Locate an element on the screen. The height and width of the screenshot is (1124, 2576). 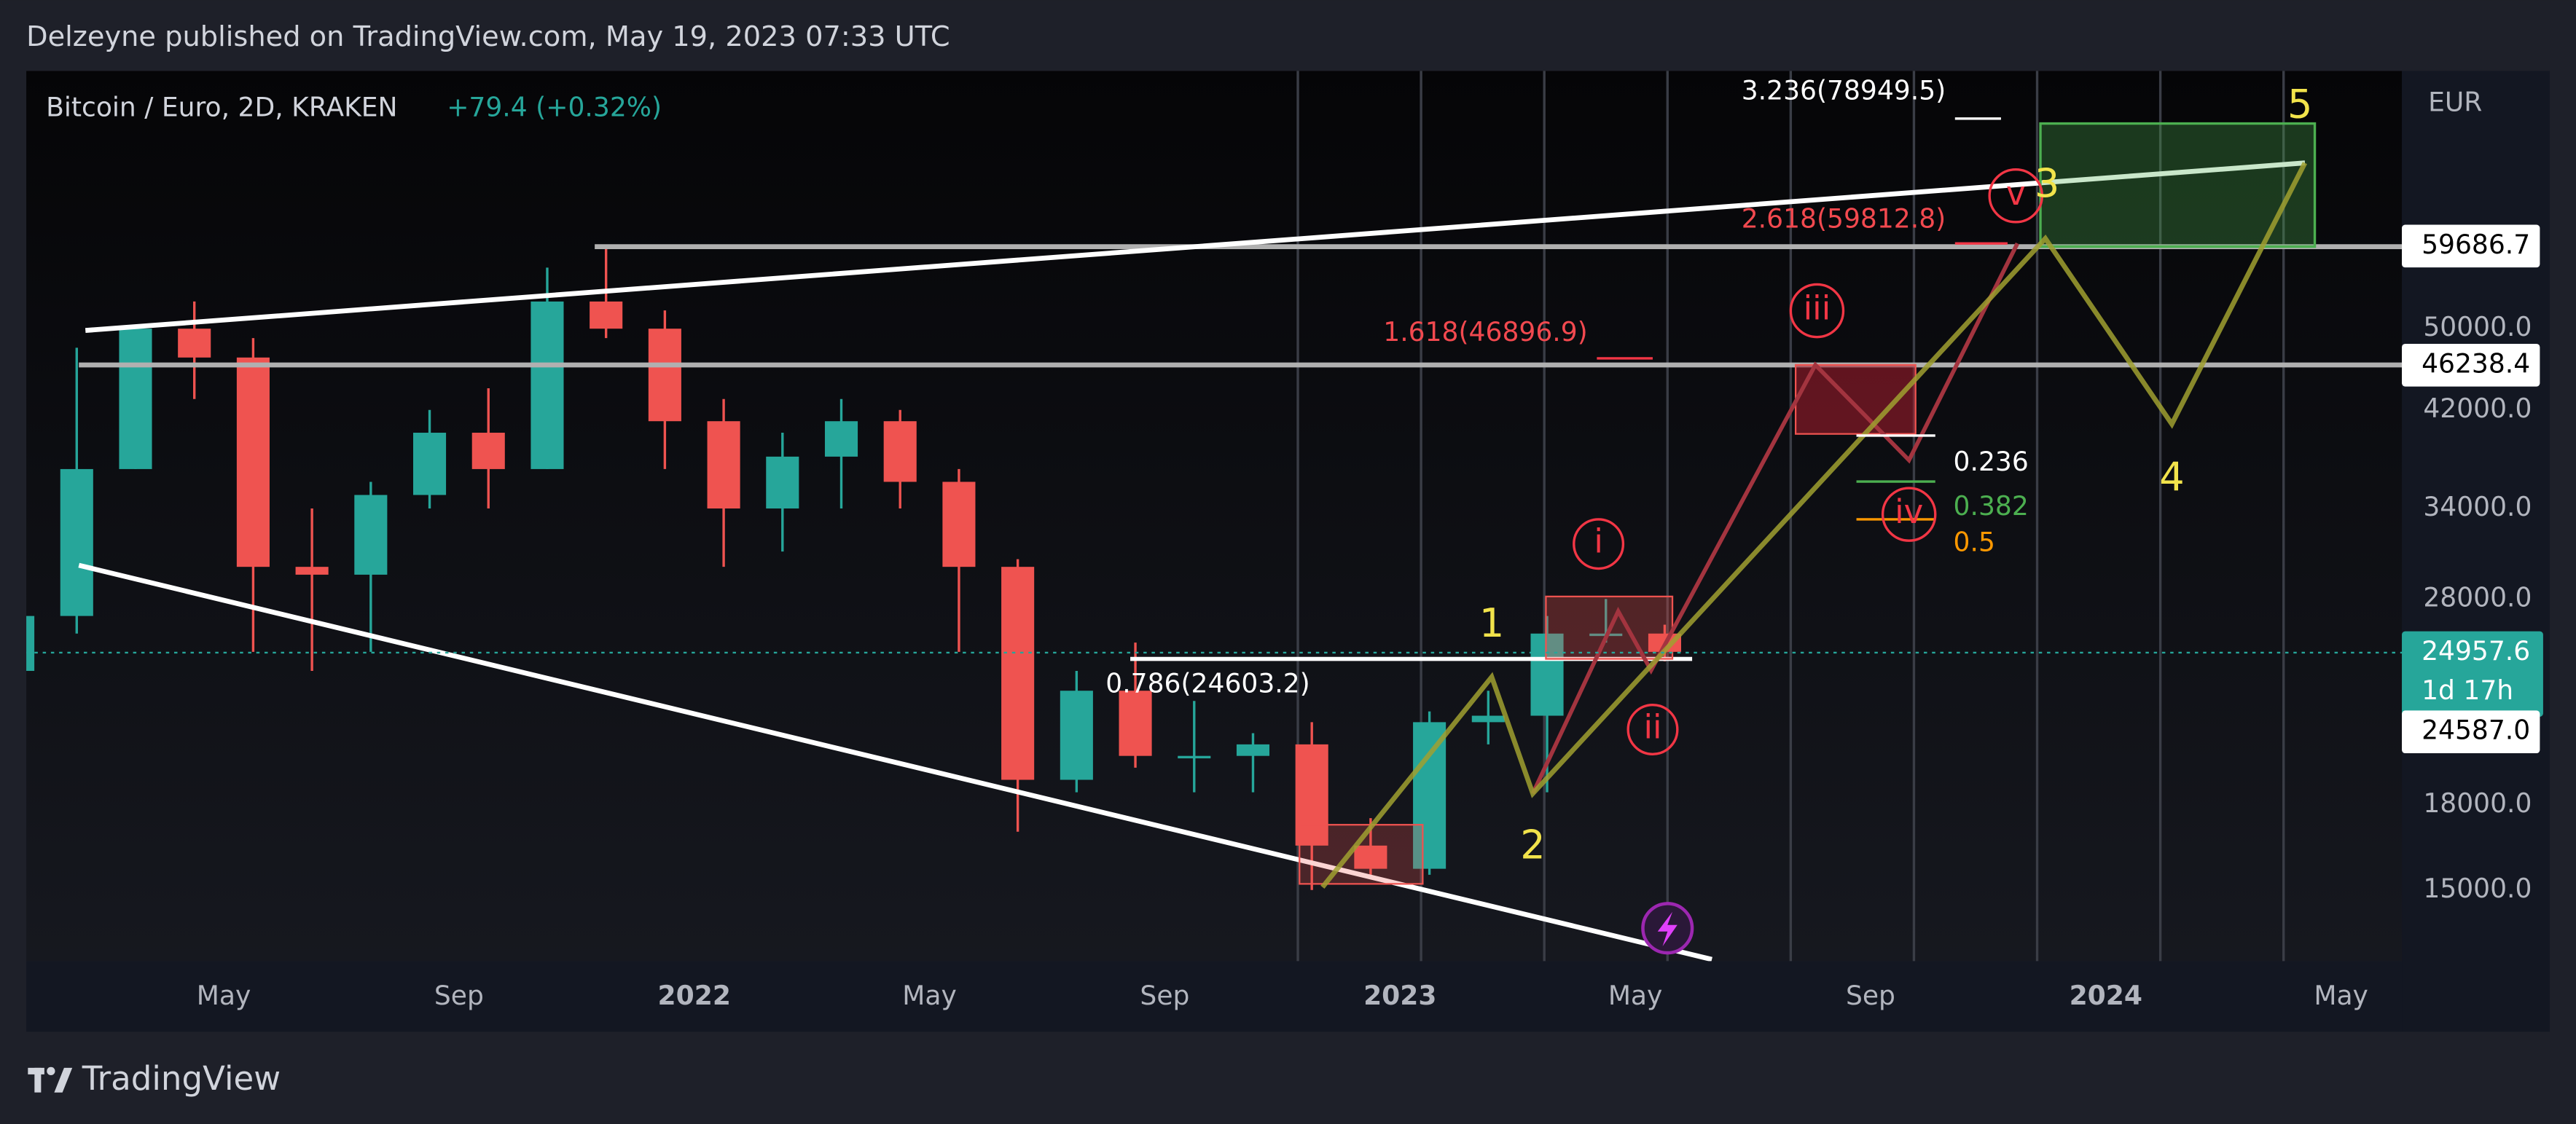
y-tick-label: 50000.0 is located at coordinates (2477, 327).